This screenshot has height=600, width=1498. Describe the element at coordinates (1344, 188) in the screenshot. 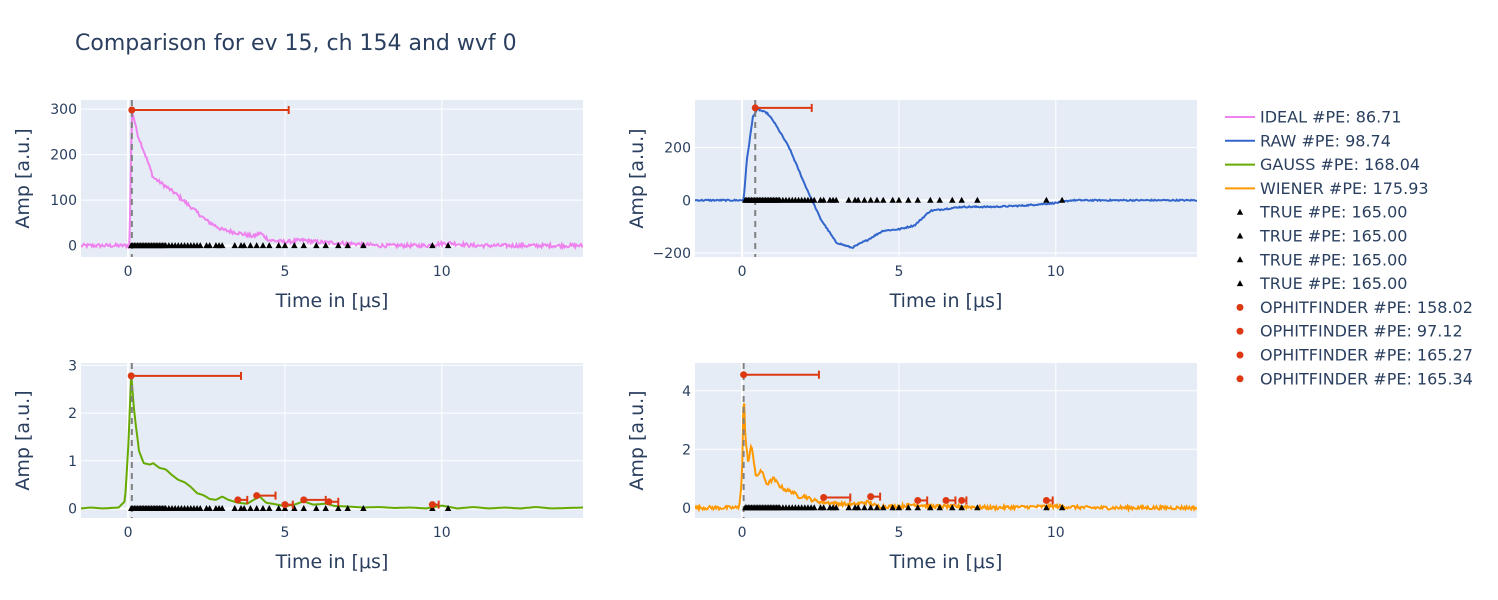

I see `legend-label: WIENER #PE: 175.93` at that location.